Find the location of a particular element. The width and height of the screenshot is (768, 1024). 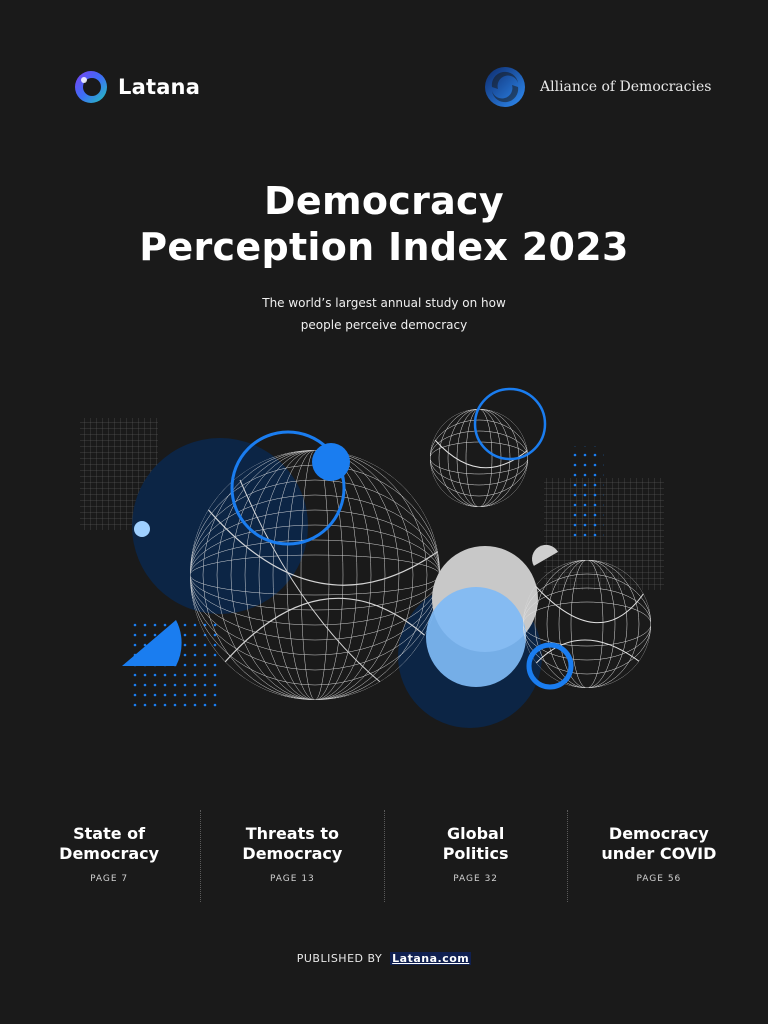

toc-item-state-of-democracy: State of Democracy PAGE 7 is located at coordinates (109, 856).